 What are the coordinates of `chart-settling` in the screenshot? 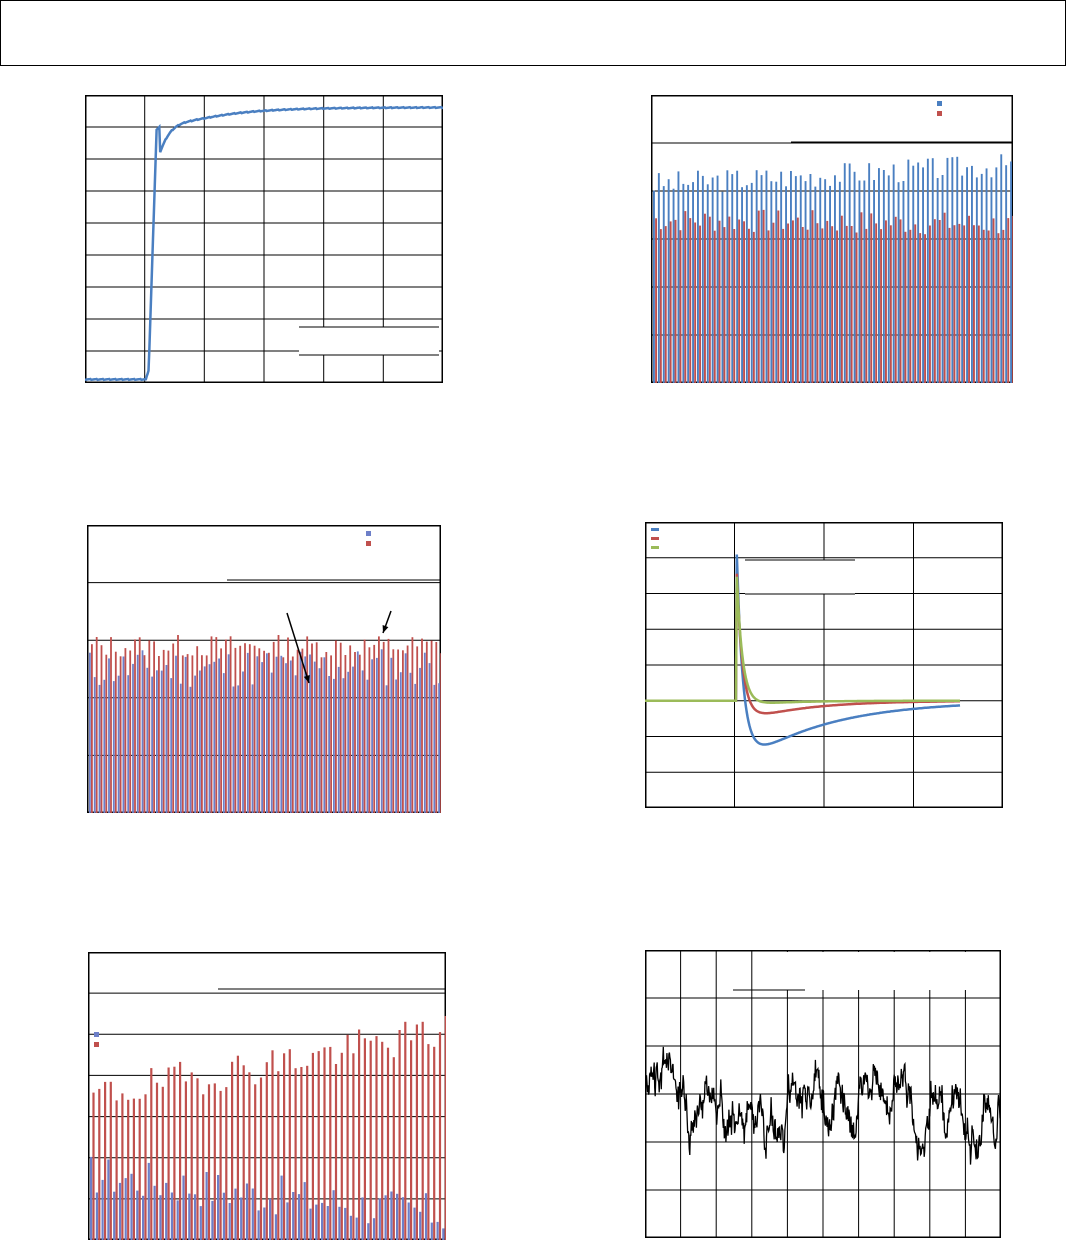 It's located at (264, 239).